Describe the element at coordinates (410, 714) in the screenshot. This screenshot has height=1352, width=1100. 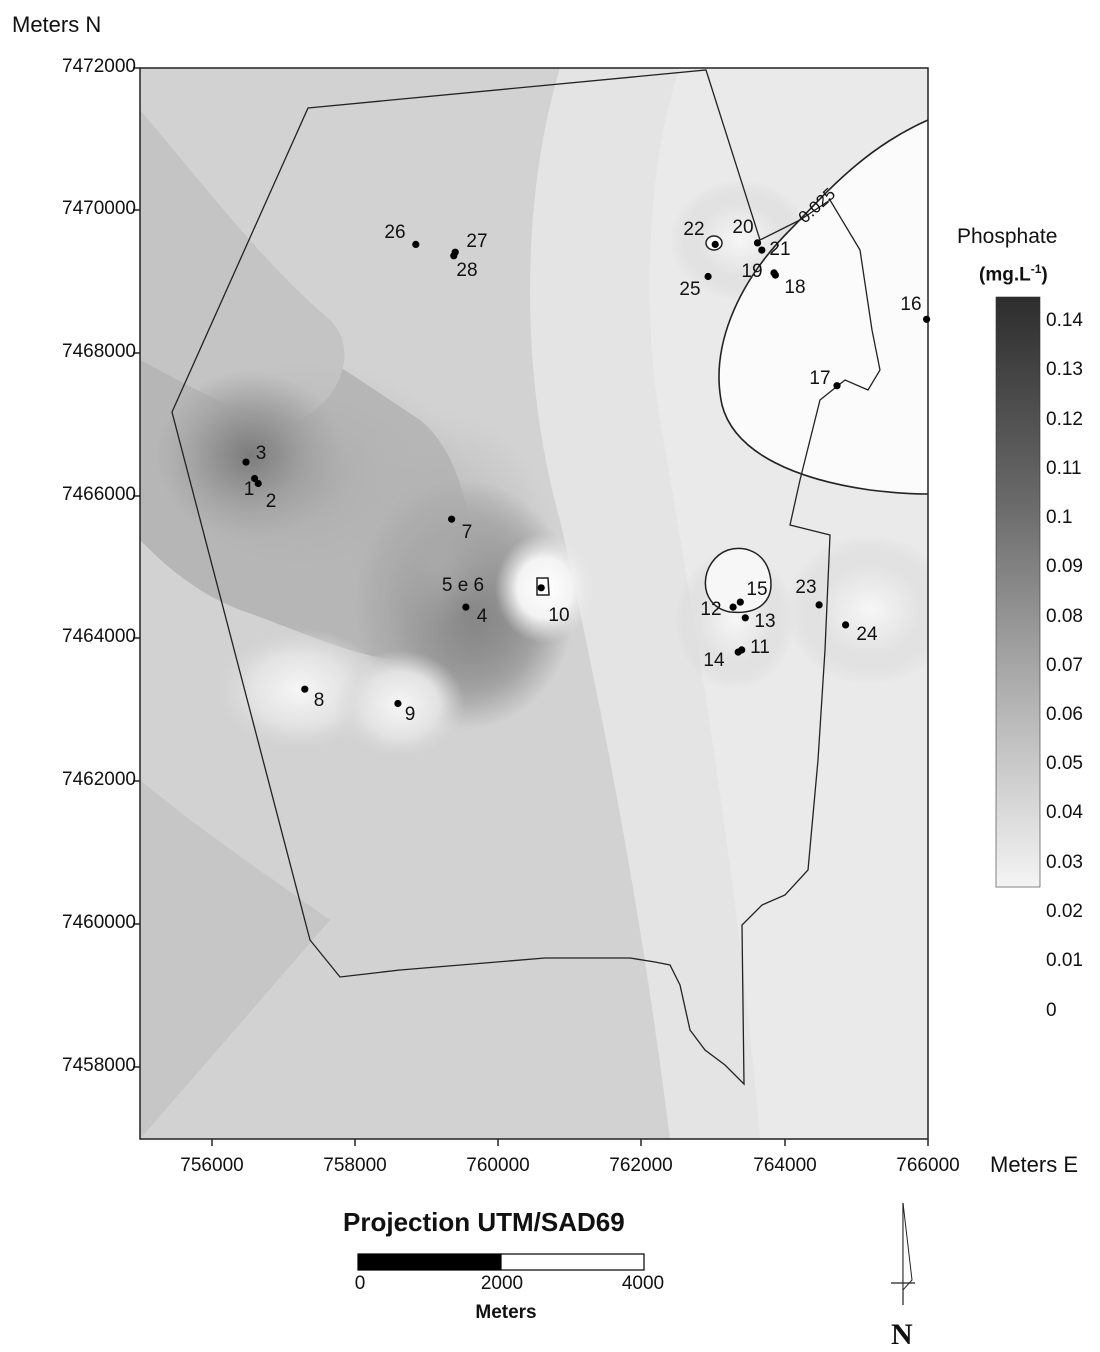
I see `station-label-9: 9` at that location.